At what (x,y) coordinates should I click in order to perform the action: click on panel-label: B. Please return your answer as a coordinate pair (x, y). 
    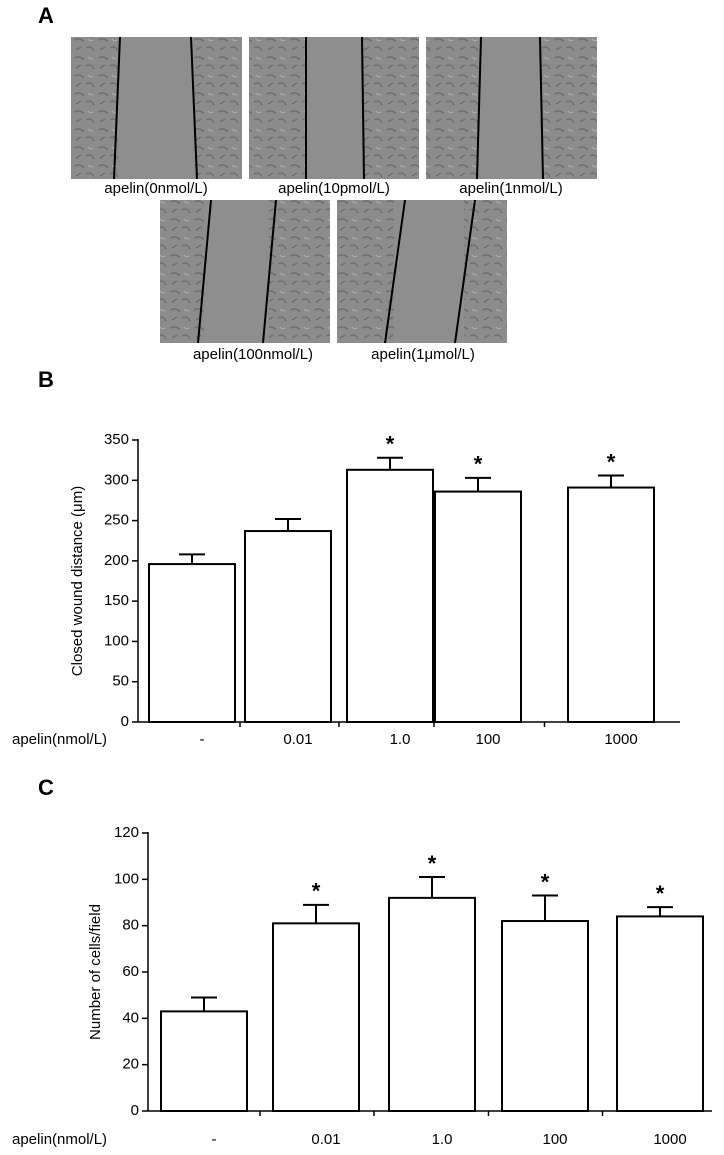
    Looking at the image, I should click on (46, 379).